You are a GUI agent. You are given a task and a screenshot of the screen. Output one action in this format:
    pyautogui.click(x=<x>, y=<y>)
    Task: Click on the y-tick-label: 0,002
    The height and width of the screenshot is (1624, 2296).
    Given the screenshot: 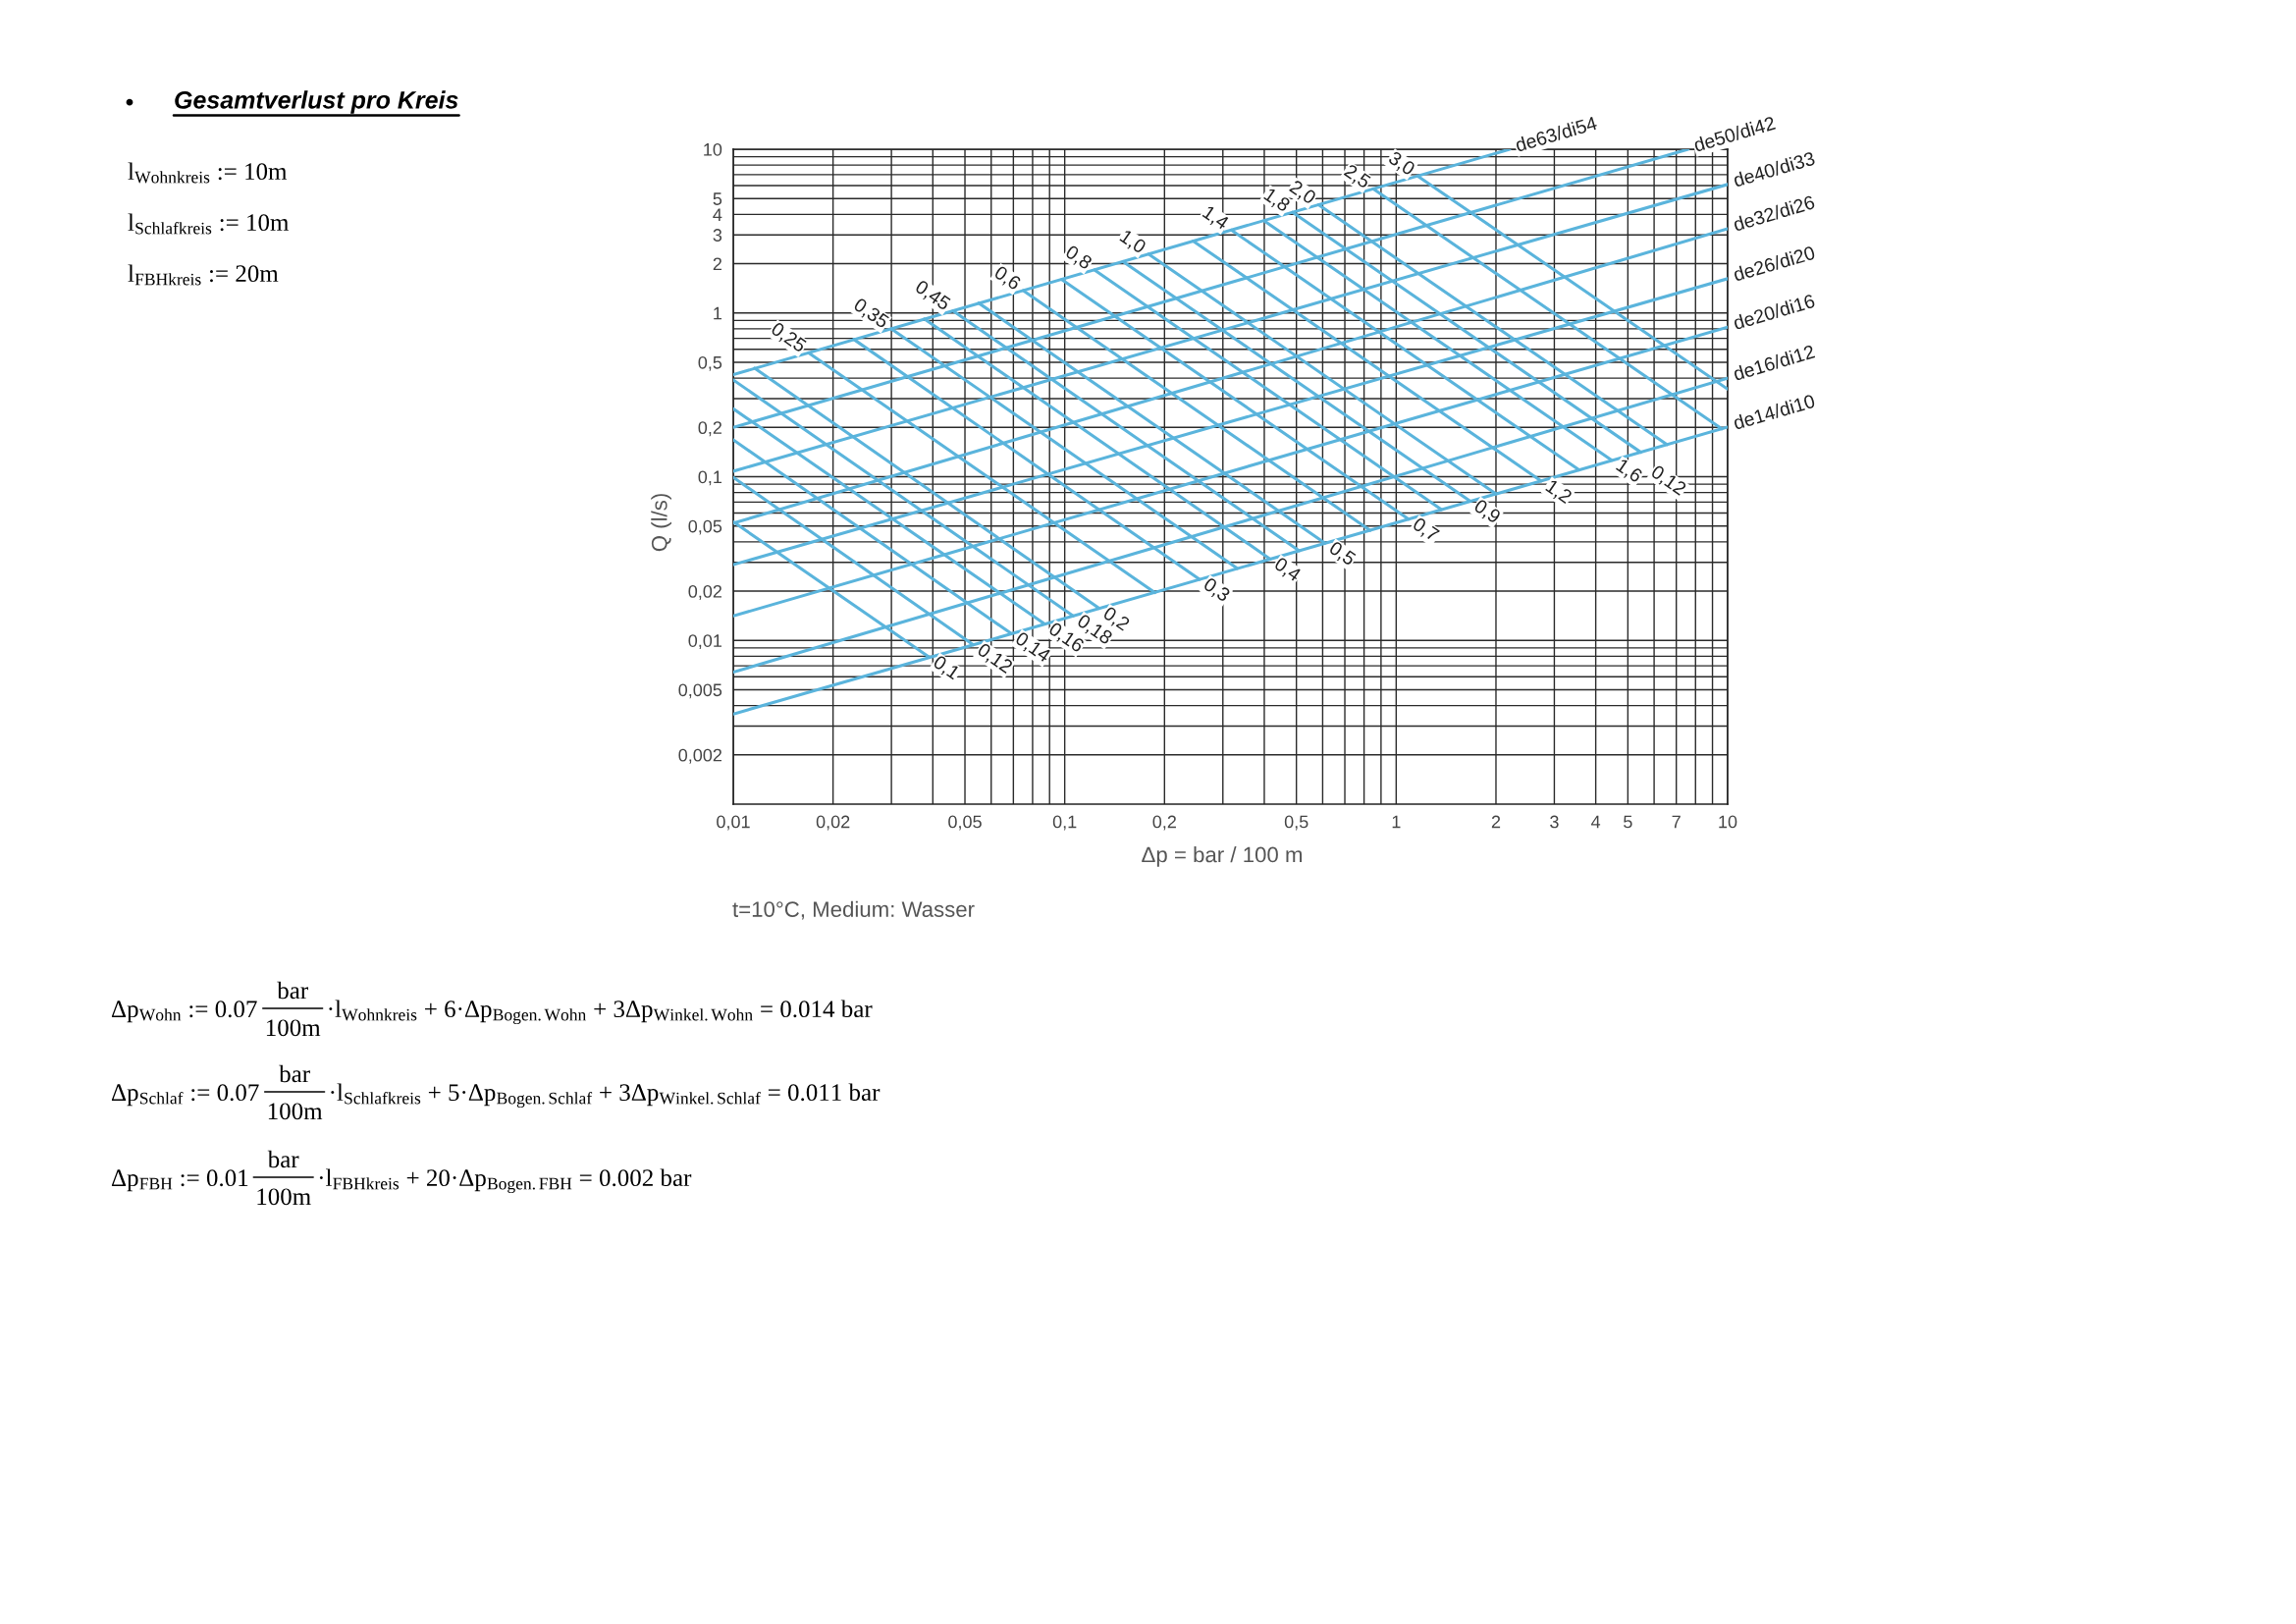 What is the action you would take?
    pyautogui.click(x=699, y=756)
    